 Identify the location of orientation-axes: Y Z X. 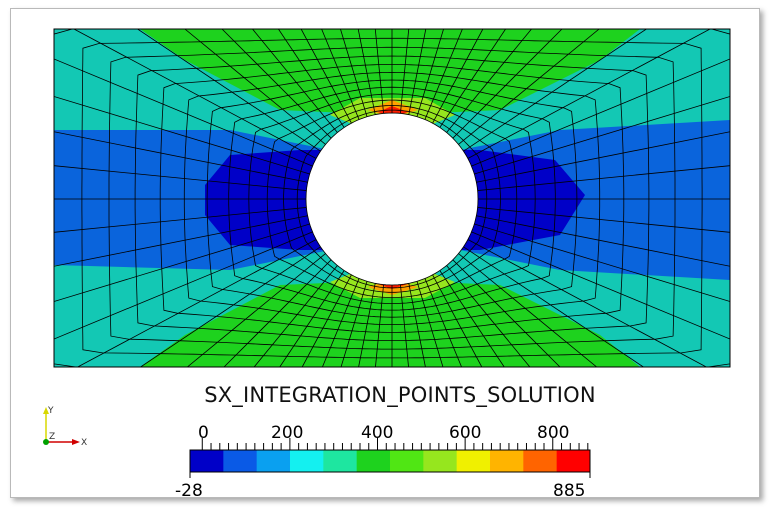
(68, 429).